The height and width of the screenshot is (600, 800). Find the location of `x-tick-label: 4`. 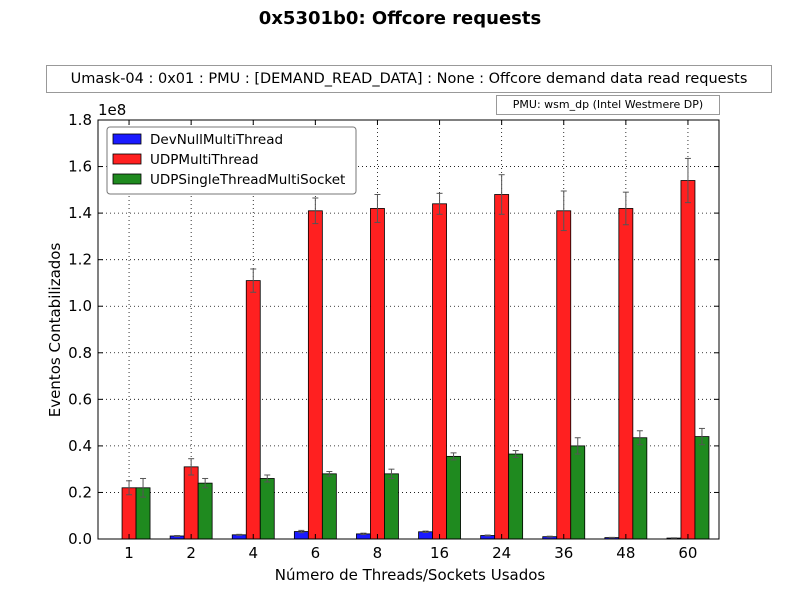

x-tick-label: 4 is located at coordinates (253, 553).